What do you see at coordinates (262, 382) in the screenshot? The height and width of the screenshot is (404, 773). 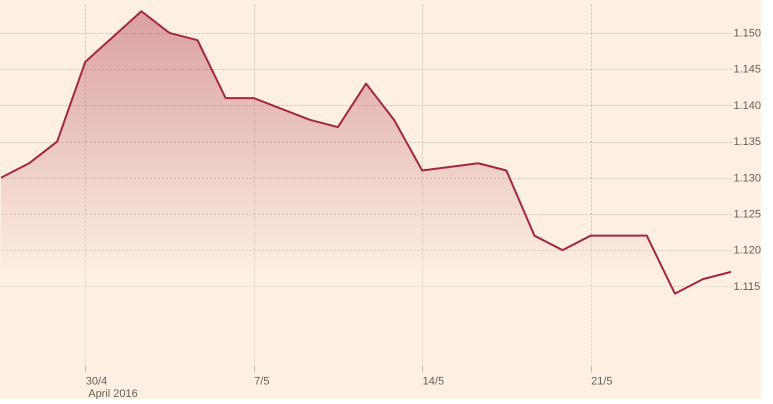 I see `x-tick-label: 7/5` at bounding box center [262, 382].